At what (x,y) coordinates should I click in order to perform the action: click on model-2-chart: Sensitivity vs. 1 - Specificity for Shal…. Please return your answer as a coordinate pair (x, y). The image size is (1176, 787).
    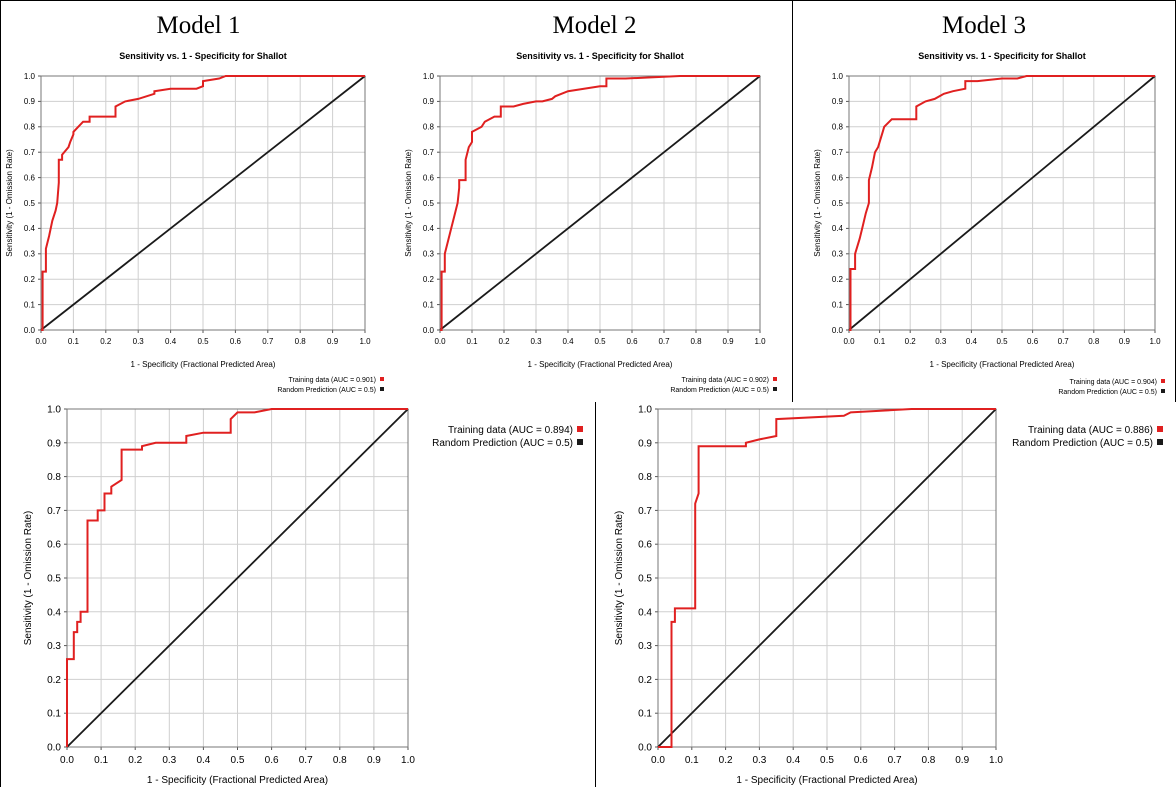
    Looking at the image, I should click on (590, 222).